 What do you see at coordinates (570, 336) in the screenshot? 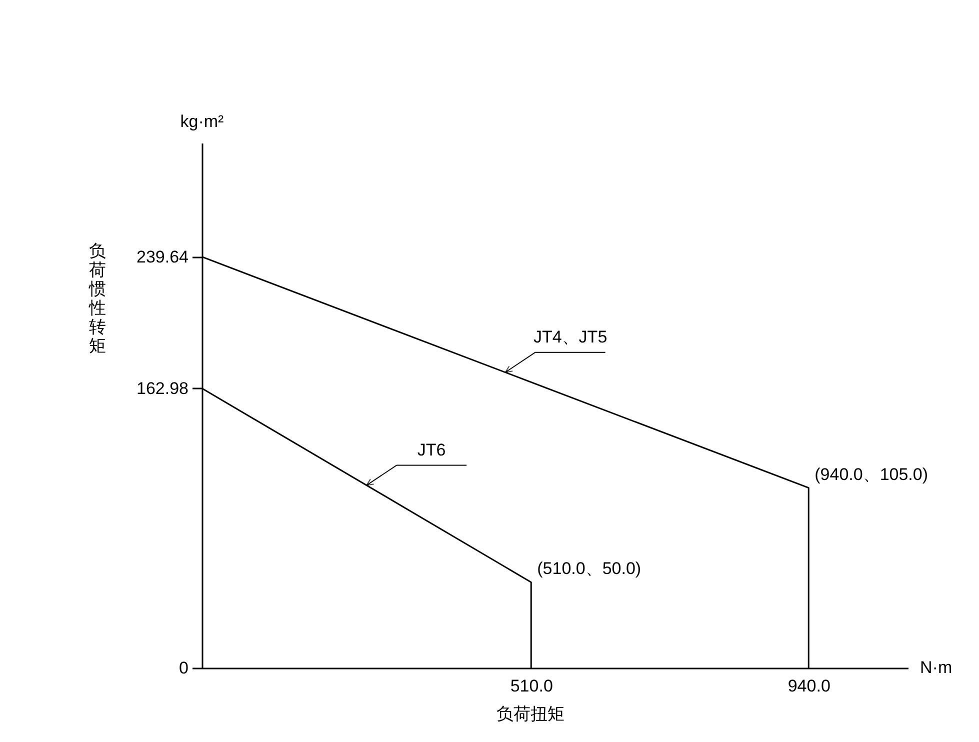
I see `text: JT4、JT5` at bounding box center [570, 336].